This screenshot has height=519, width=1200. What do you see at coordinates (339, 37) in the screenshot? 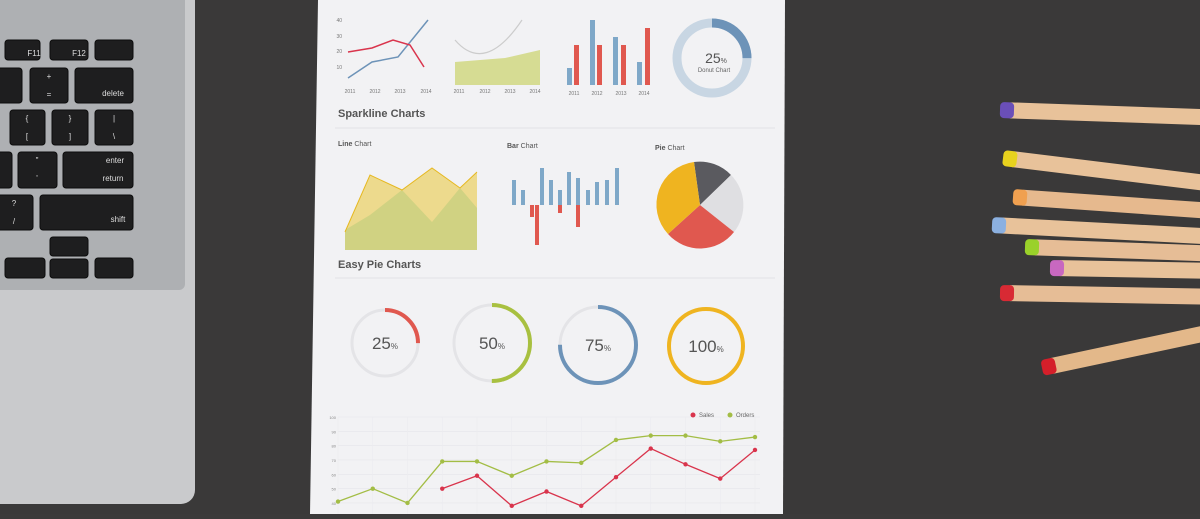
I see `tick-label: 30` at bounding box center [339, 37].